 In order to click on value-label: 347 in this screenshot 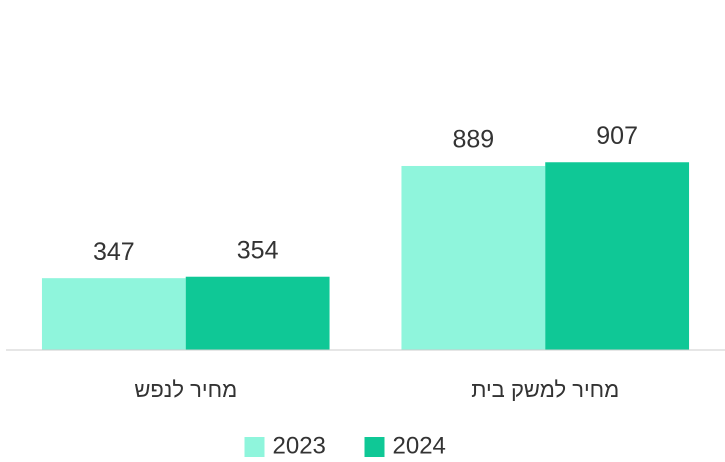, I will do `click(114, 252)`.